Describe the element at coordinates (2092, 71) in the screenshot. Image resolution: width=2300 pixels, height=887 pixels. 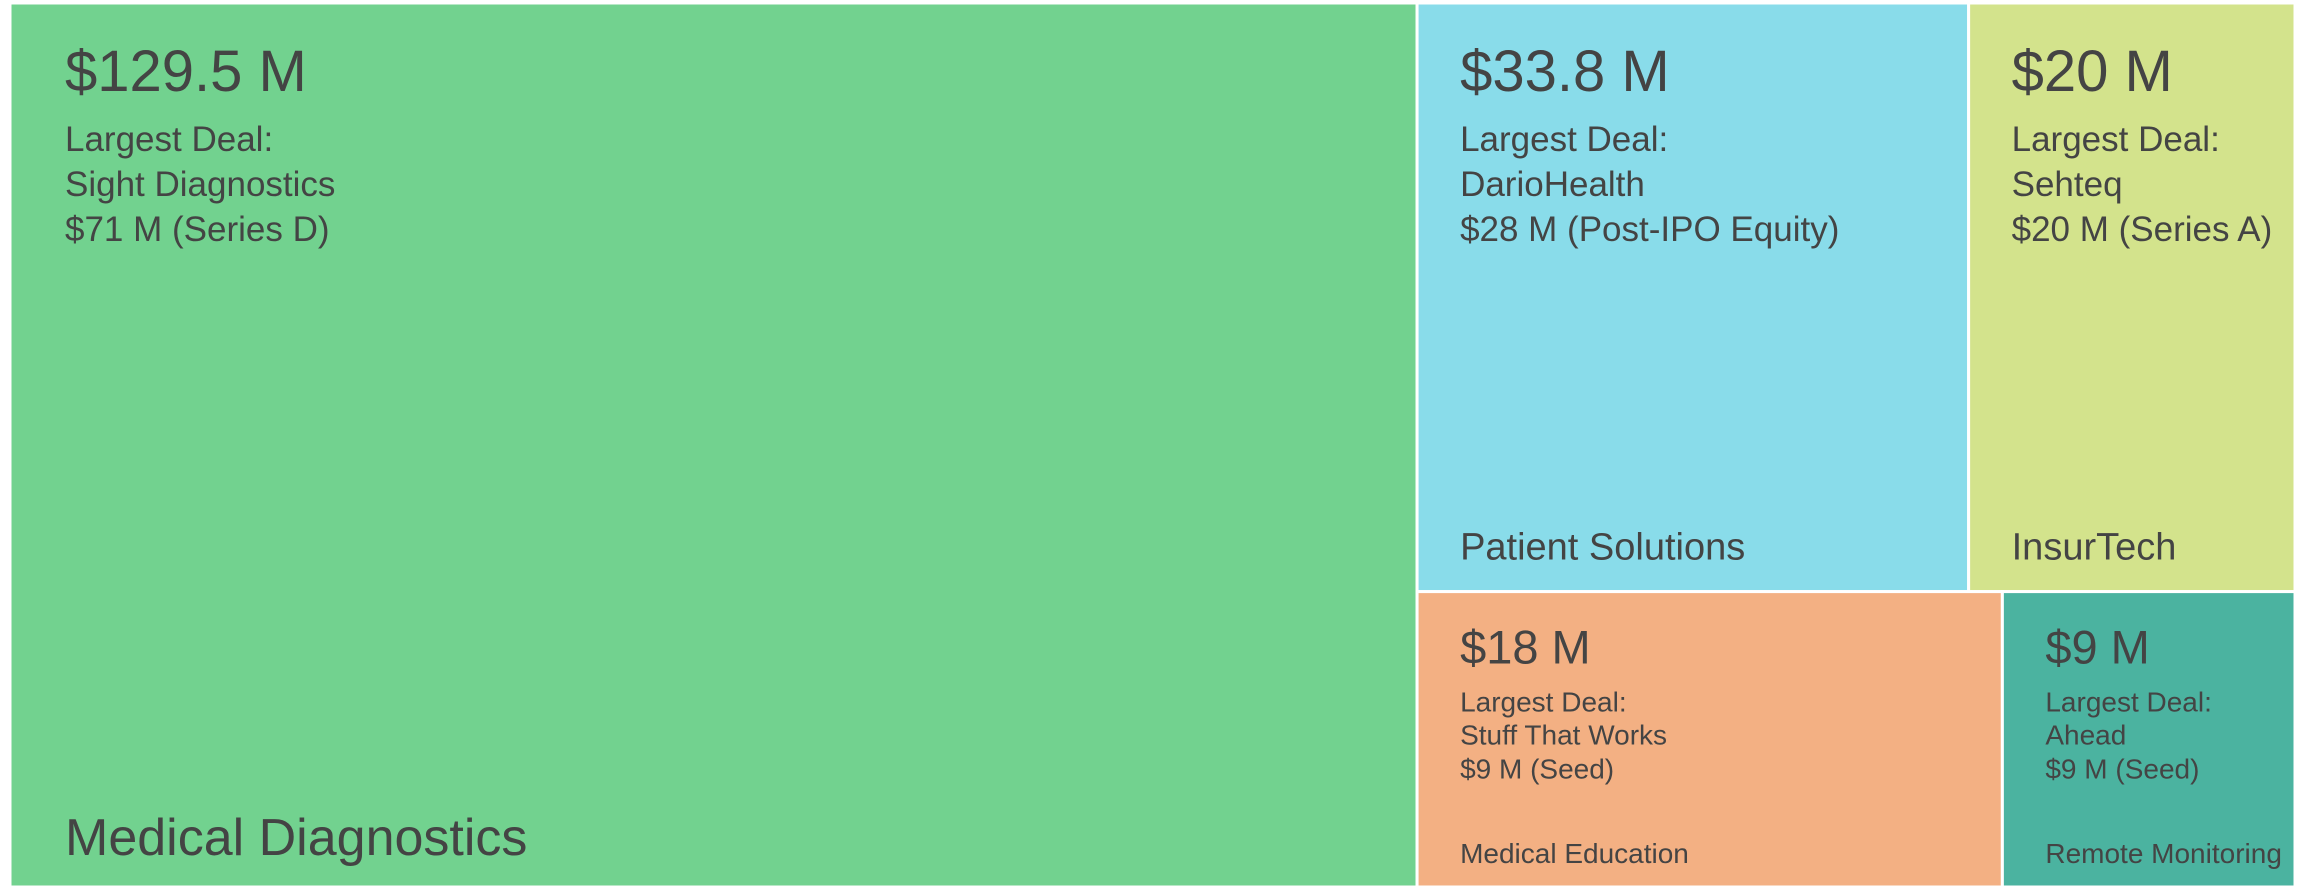
I see `tile-value-label: $20 M` at that location.